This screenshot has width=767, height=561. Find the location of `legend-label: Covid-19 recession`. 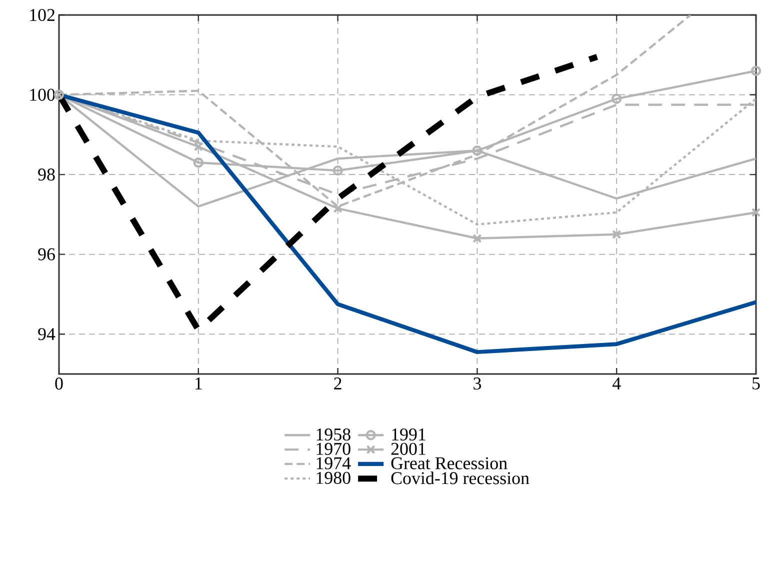

legend-label: Covid-19 recession is located at coordinates (460, 478).